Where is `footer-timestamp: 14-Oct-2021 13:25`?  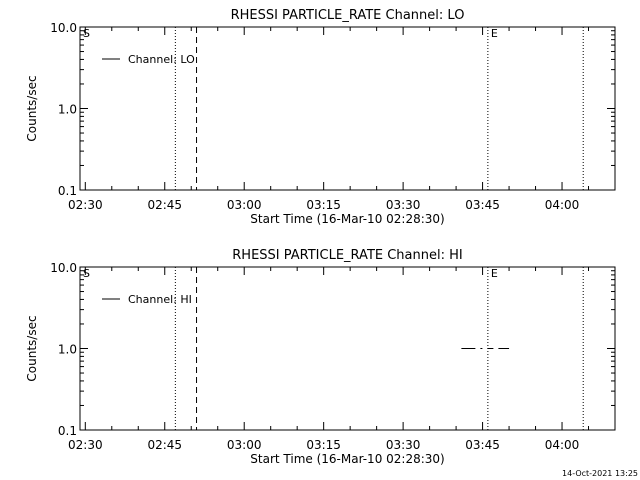
footer-timestamp: 14-Oct-2021 13:25 is located at coordinates (600, 473).